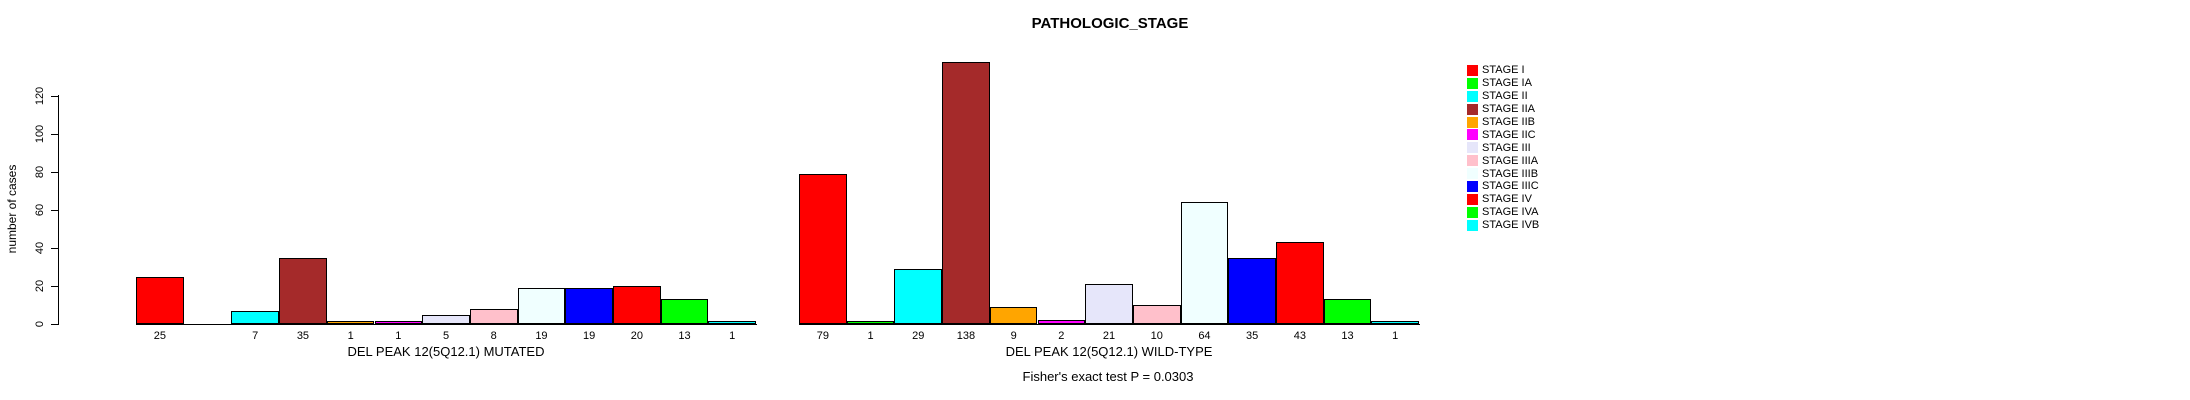 The height and width of the screenshot is (400, 2190). Describe the element at coordinates (1509, 134) in the screenshot. I see `legend-label: STAGE IIC` at that location.